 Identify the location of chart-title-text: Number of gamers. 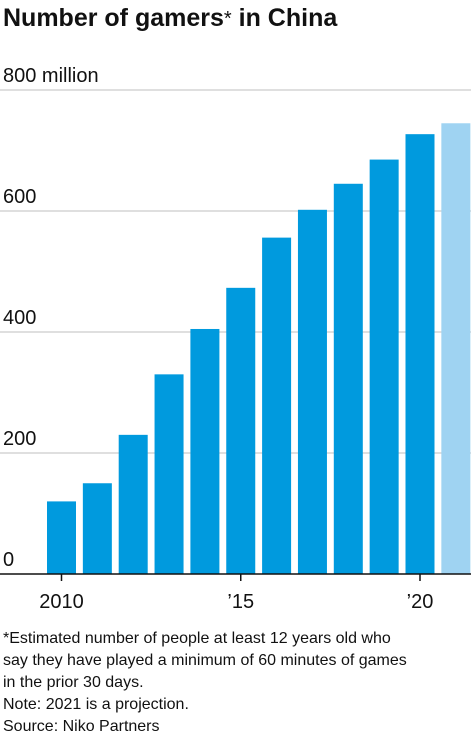
(113, 18).